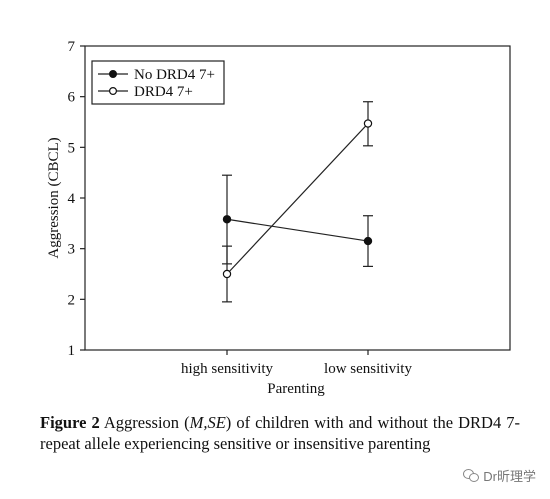 The height and width of the screenshot is (499, 550). I want to click on x-axis-ticks: high sensitivity low sensitivity, so click(296, 363).